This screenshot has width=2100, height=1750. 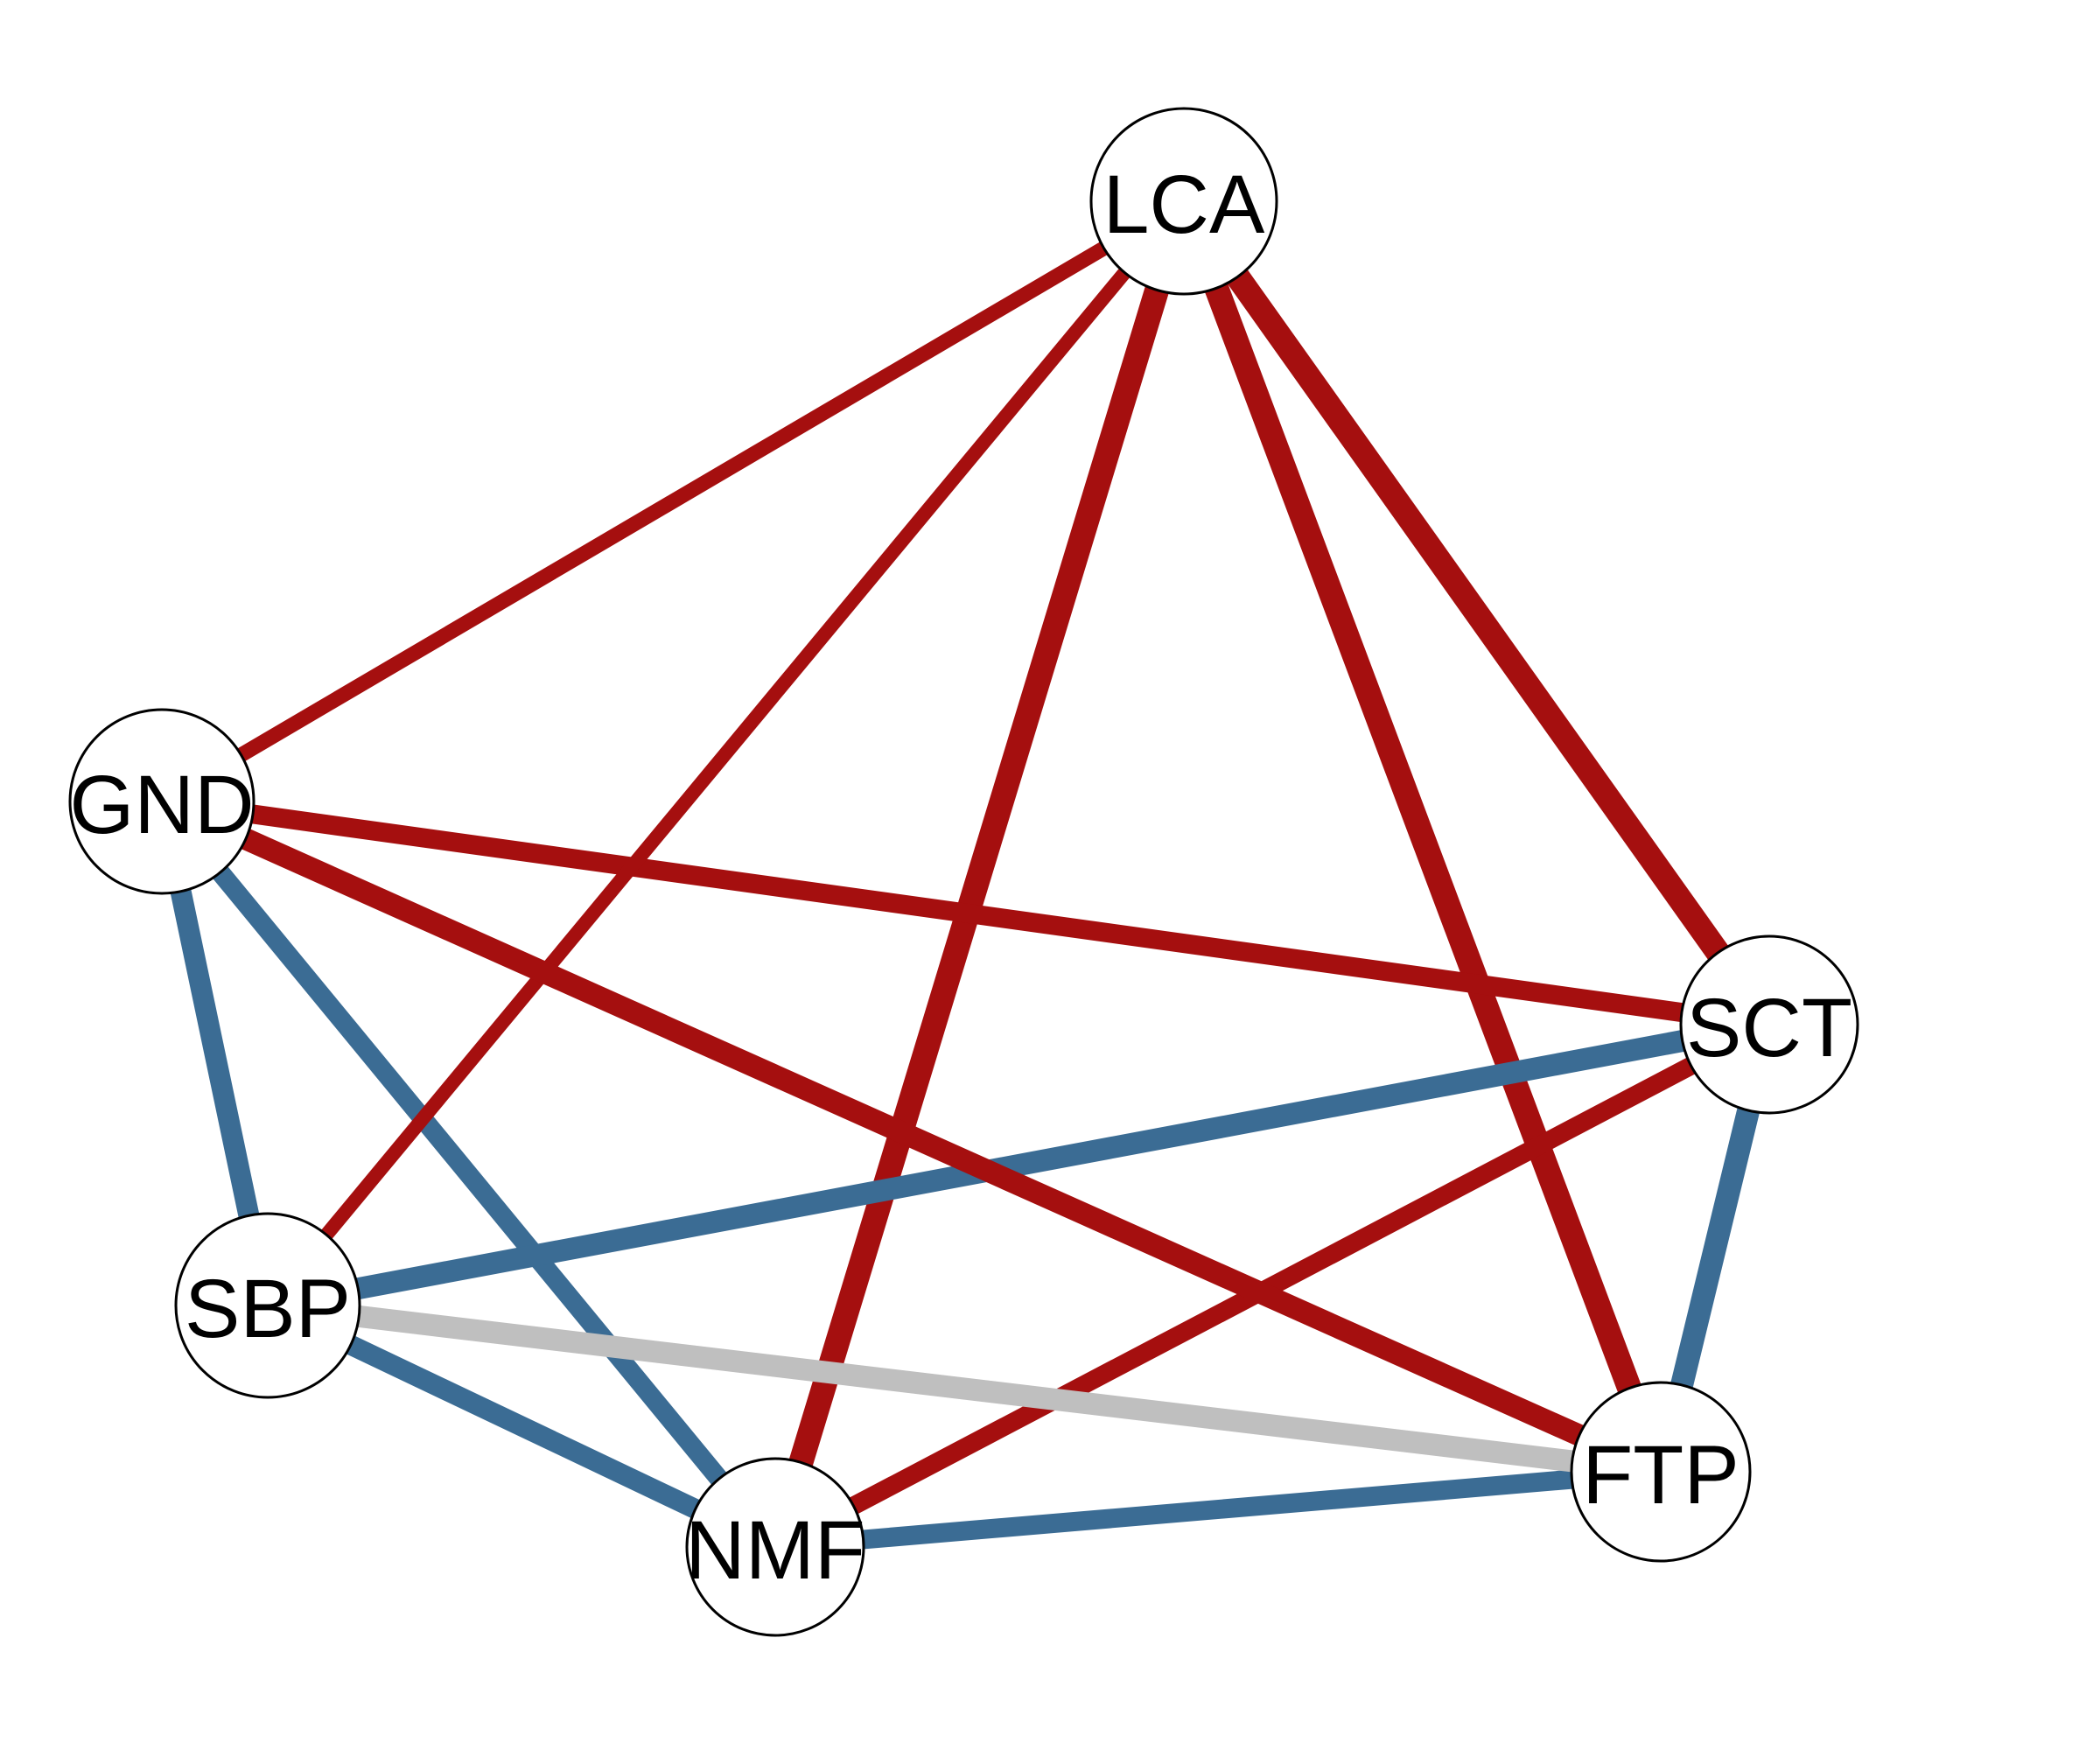 What do you see at coordinates (161, 805) in the screenshot?
I see `node-label-gnd: GND` at bounding box center [161, 805].